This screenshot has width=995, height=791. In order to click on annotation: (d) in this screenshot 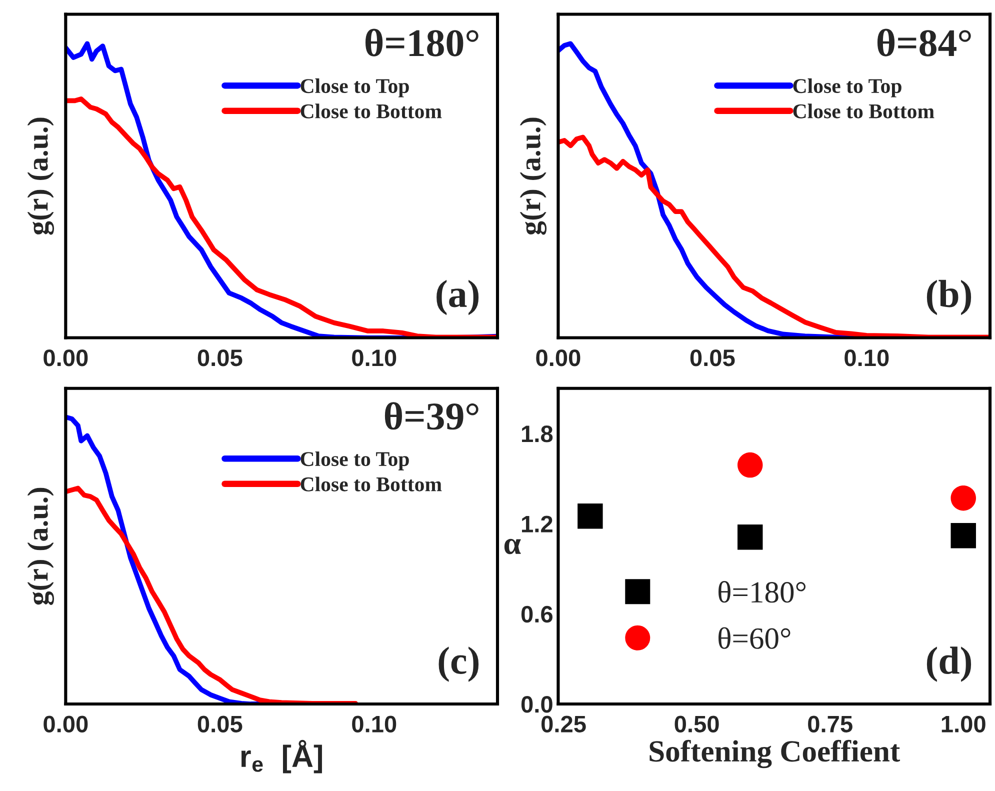, I will do `click(949, 664)`.